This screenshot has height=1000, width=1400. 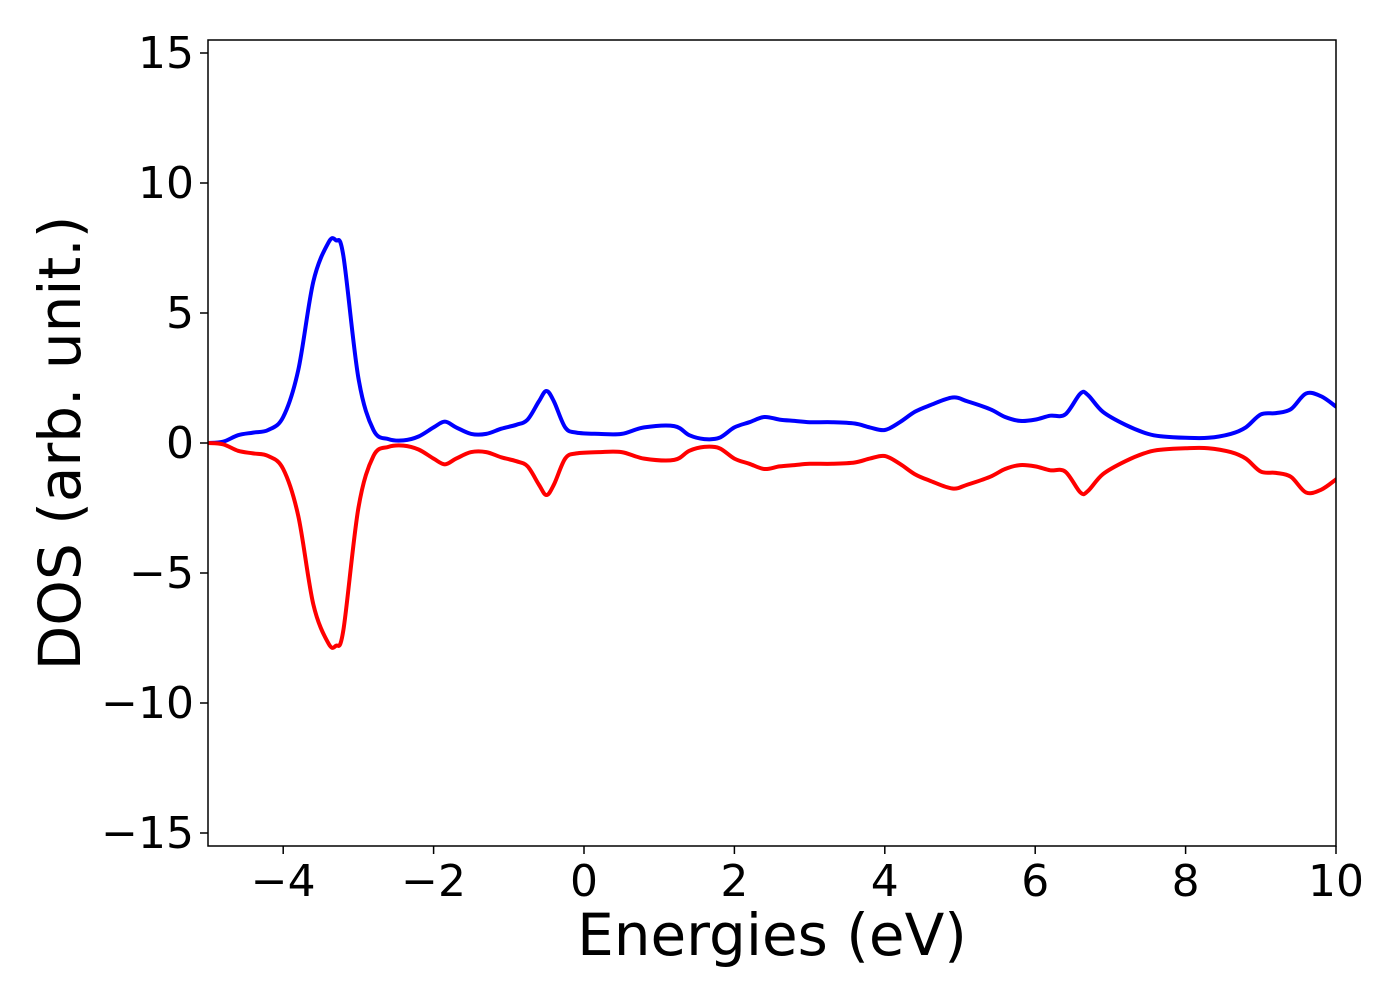 I want to click on y-tick-label: −5, so click(x=161, y=573).